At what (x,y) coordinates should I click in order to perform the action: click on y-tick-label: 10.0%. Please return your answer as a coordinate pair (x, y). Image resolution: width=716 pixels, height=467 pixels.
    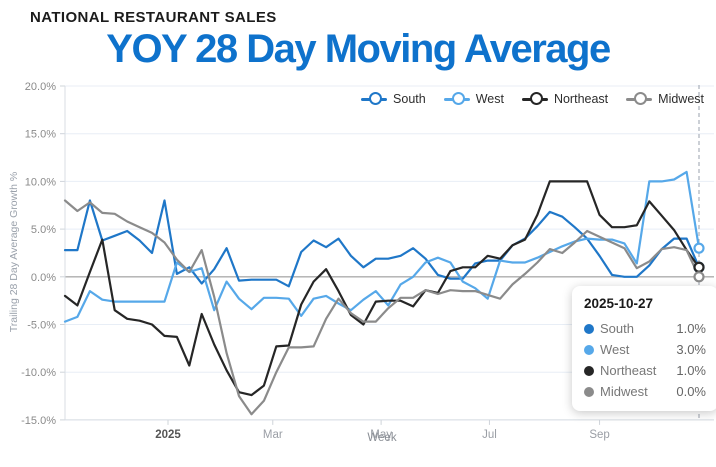
    Looking at the image, I should click on (40, 182).